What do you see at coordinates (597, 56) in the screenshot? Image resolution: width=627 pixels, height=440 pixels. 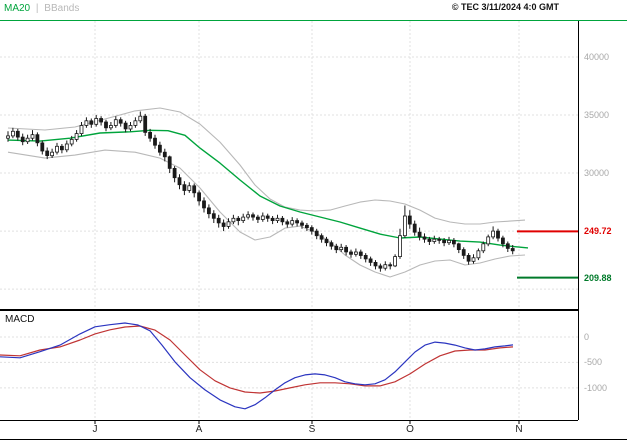 I see `price-tick-label: 40000` at bounding box center [597, 56].